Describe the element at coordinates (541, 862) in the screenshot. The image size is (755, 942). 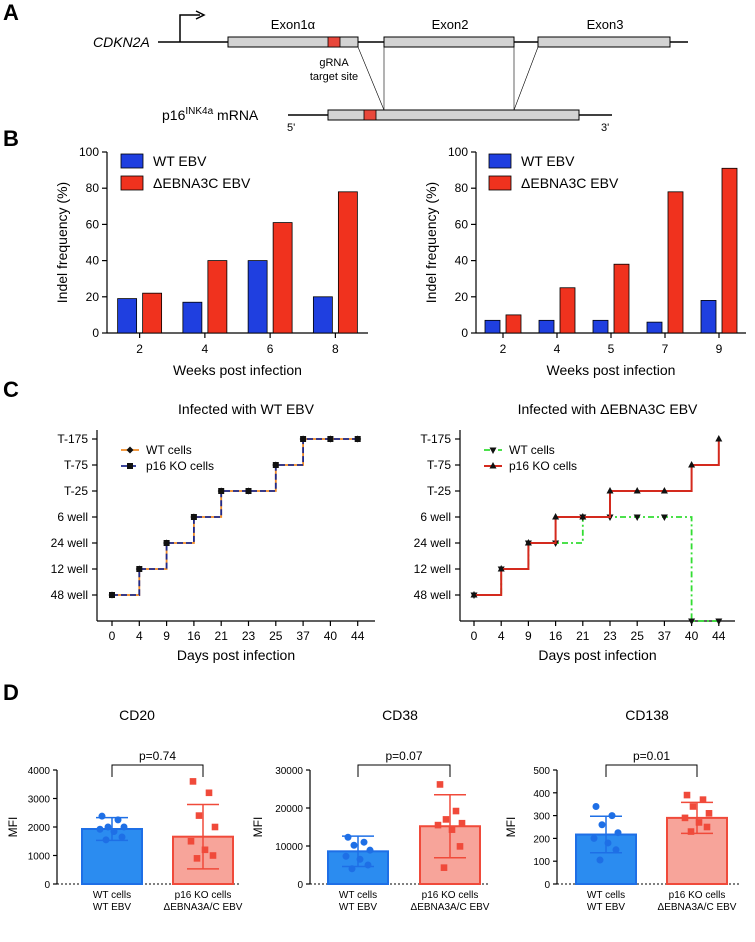
I see `y-tick-label: 100` at that location.